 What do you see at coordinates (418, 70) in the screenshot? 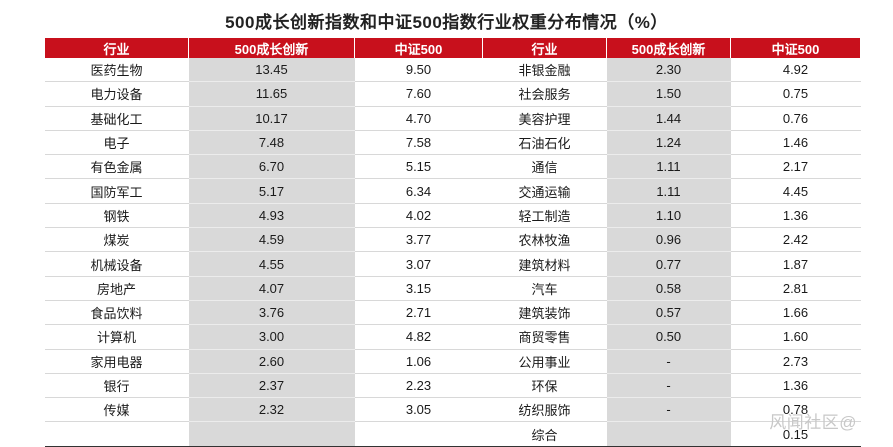
I see `csi500-weight-cell: 9.50` at bounding box center [418, 70].